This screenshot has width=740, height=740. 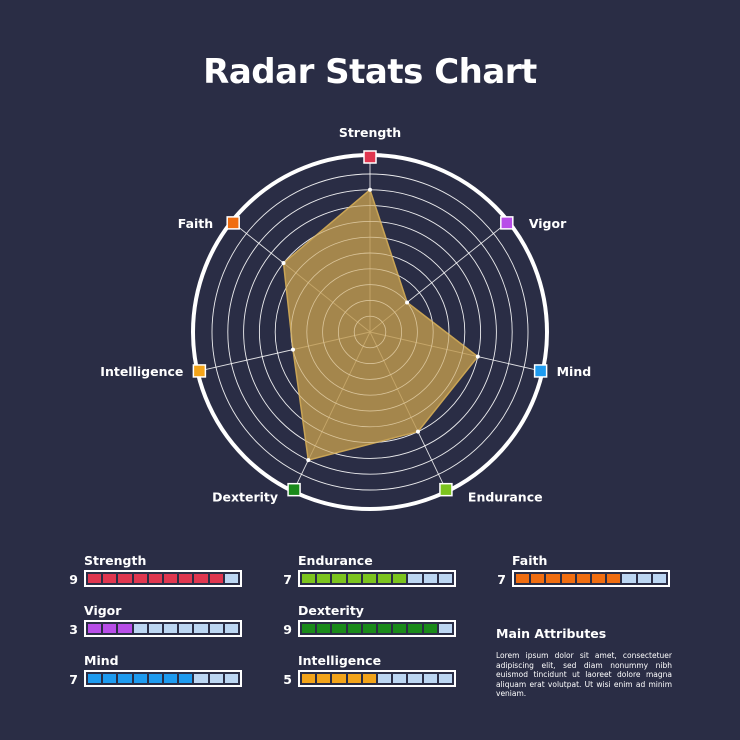 I want to click on stat-name: Intelligence, so click(x=340, y=660).